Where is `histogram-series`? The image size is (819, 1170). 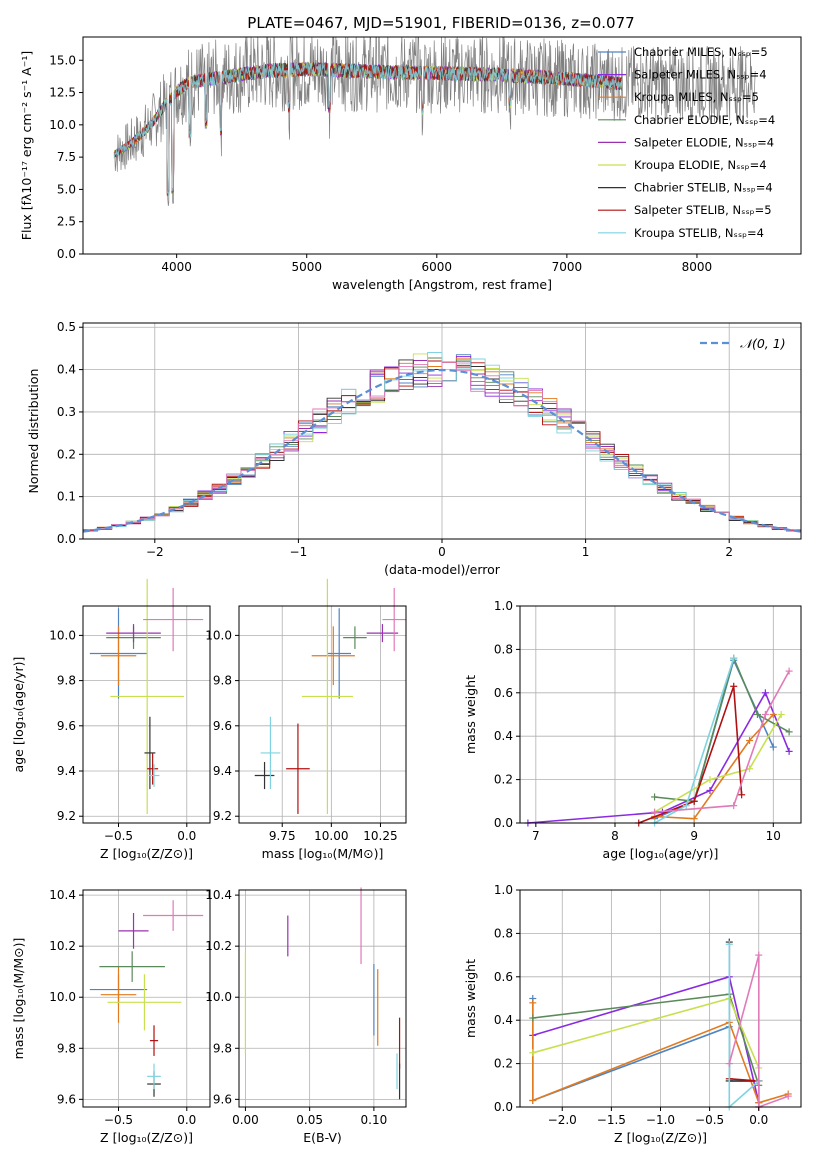
histogram-series is located at coordinates (442, 446).